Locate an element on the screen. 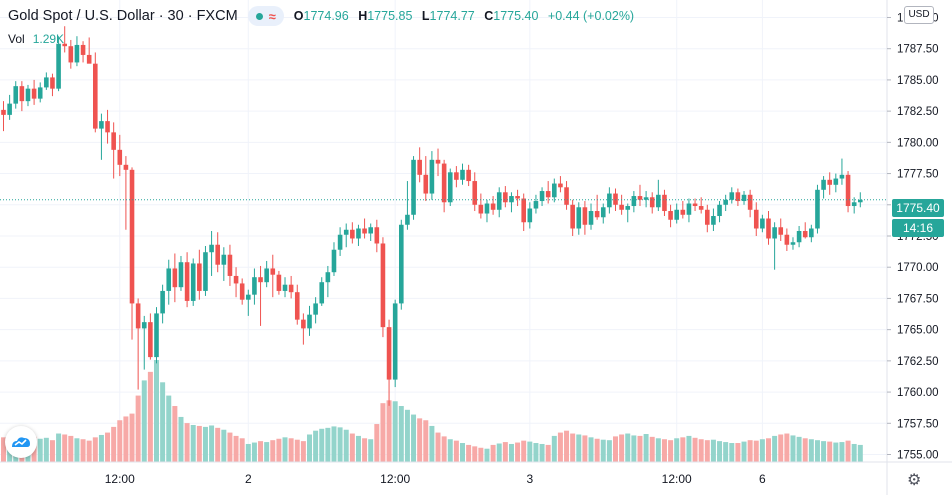 Image resolution: width=952 pixels, height=495 pixels. status-pill: ≈ is located at coordinates (265, 16).